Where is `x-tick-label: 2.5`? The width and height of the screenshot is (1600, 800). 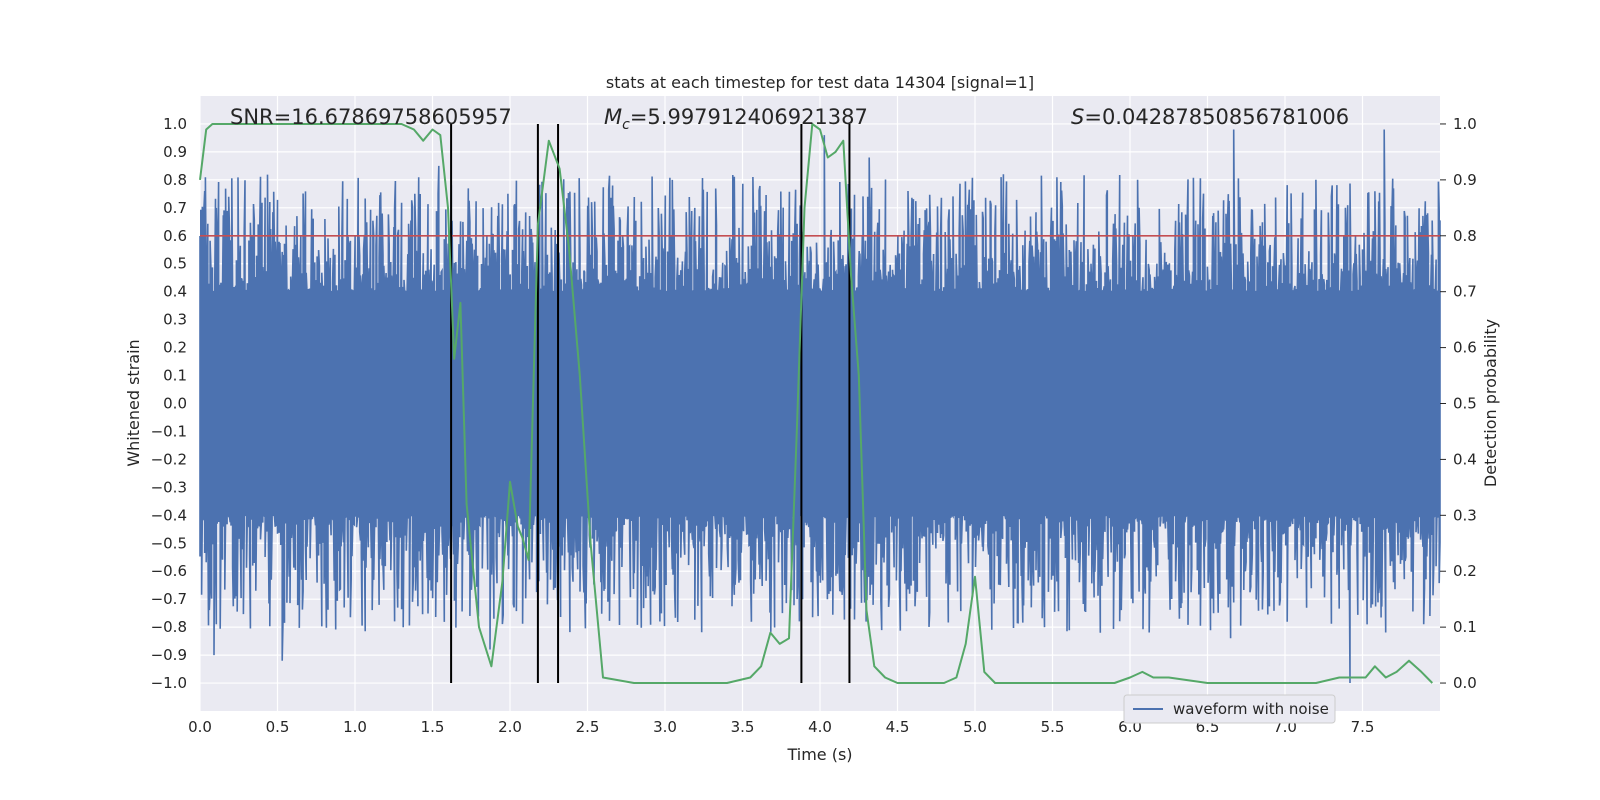
x-tick-label: 2.5 is located at coordinates (588, 727).